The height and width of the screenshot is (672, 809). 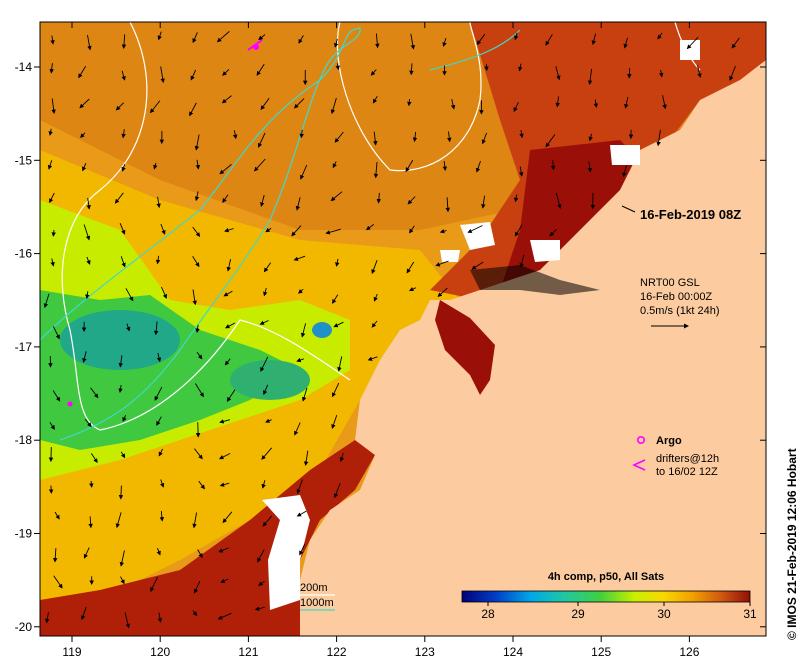 I want to click on y-tick-label: -14, so click(x=24, y=67).